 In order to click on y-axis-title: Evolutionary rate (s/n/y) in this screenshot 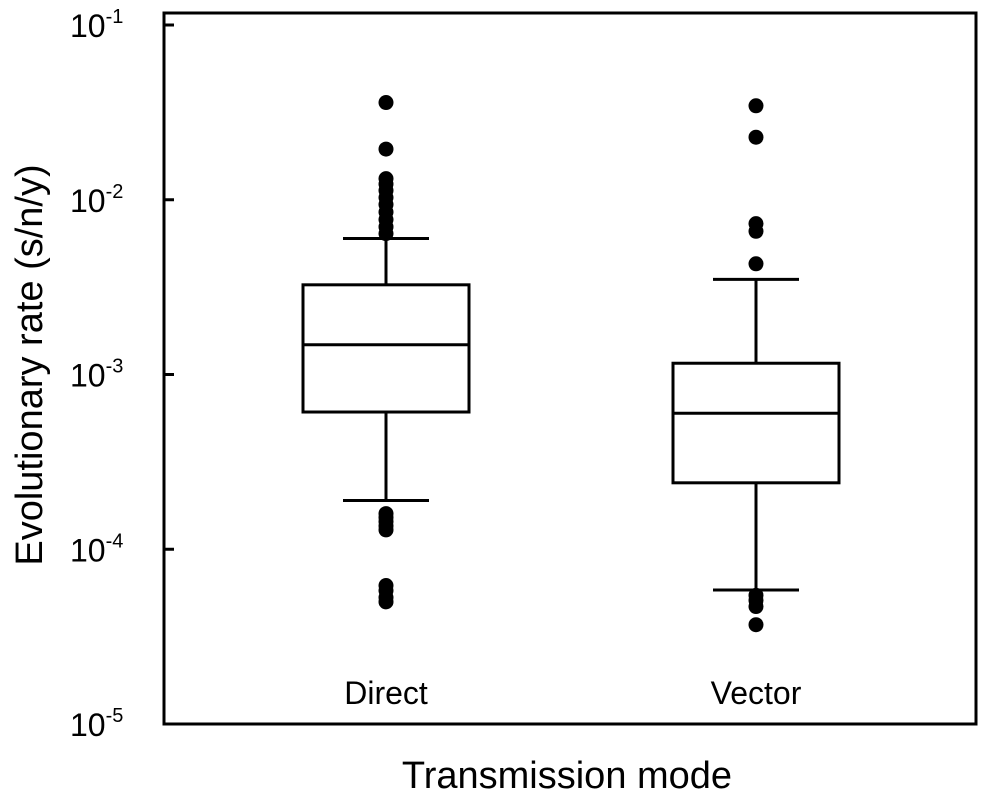, I will do `click(30, 364)`.